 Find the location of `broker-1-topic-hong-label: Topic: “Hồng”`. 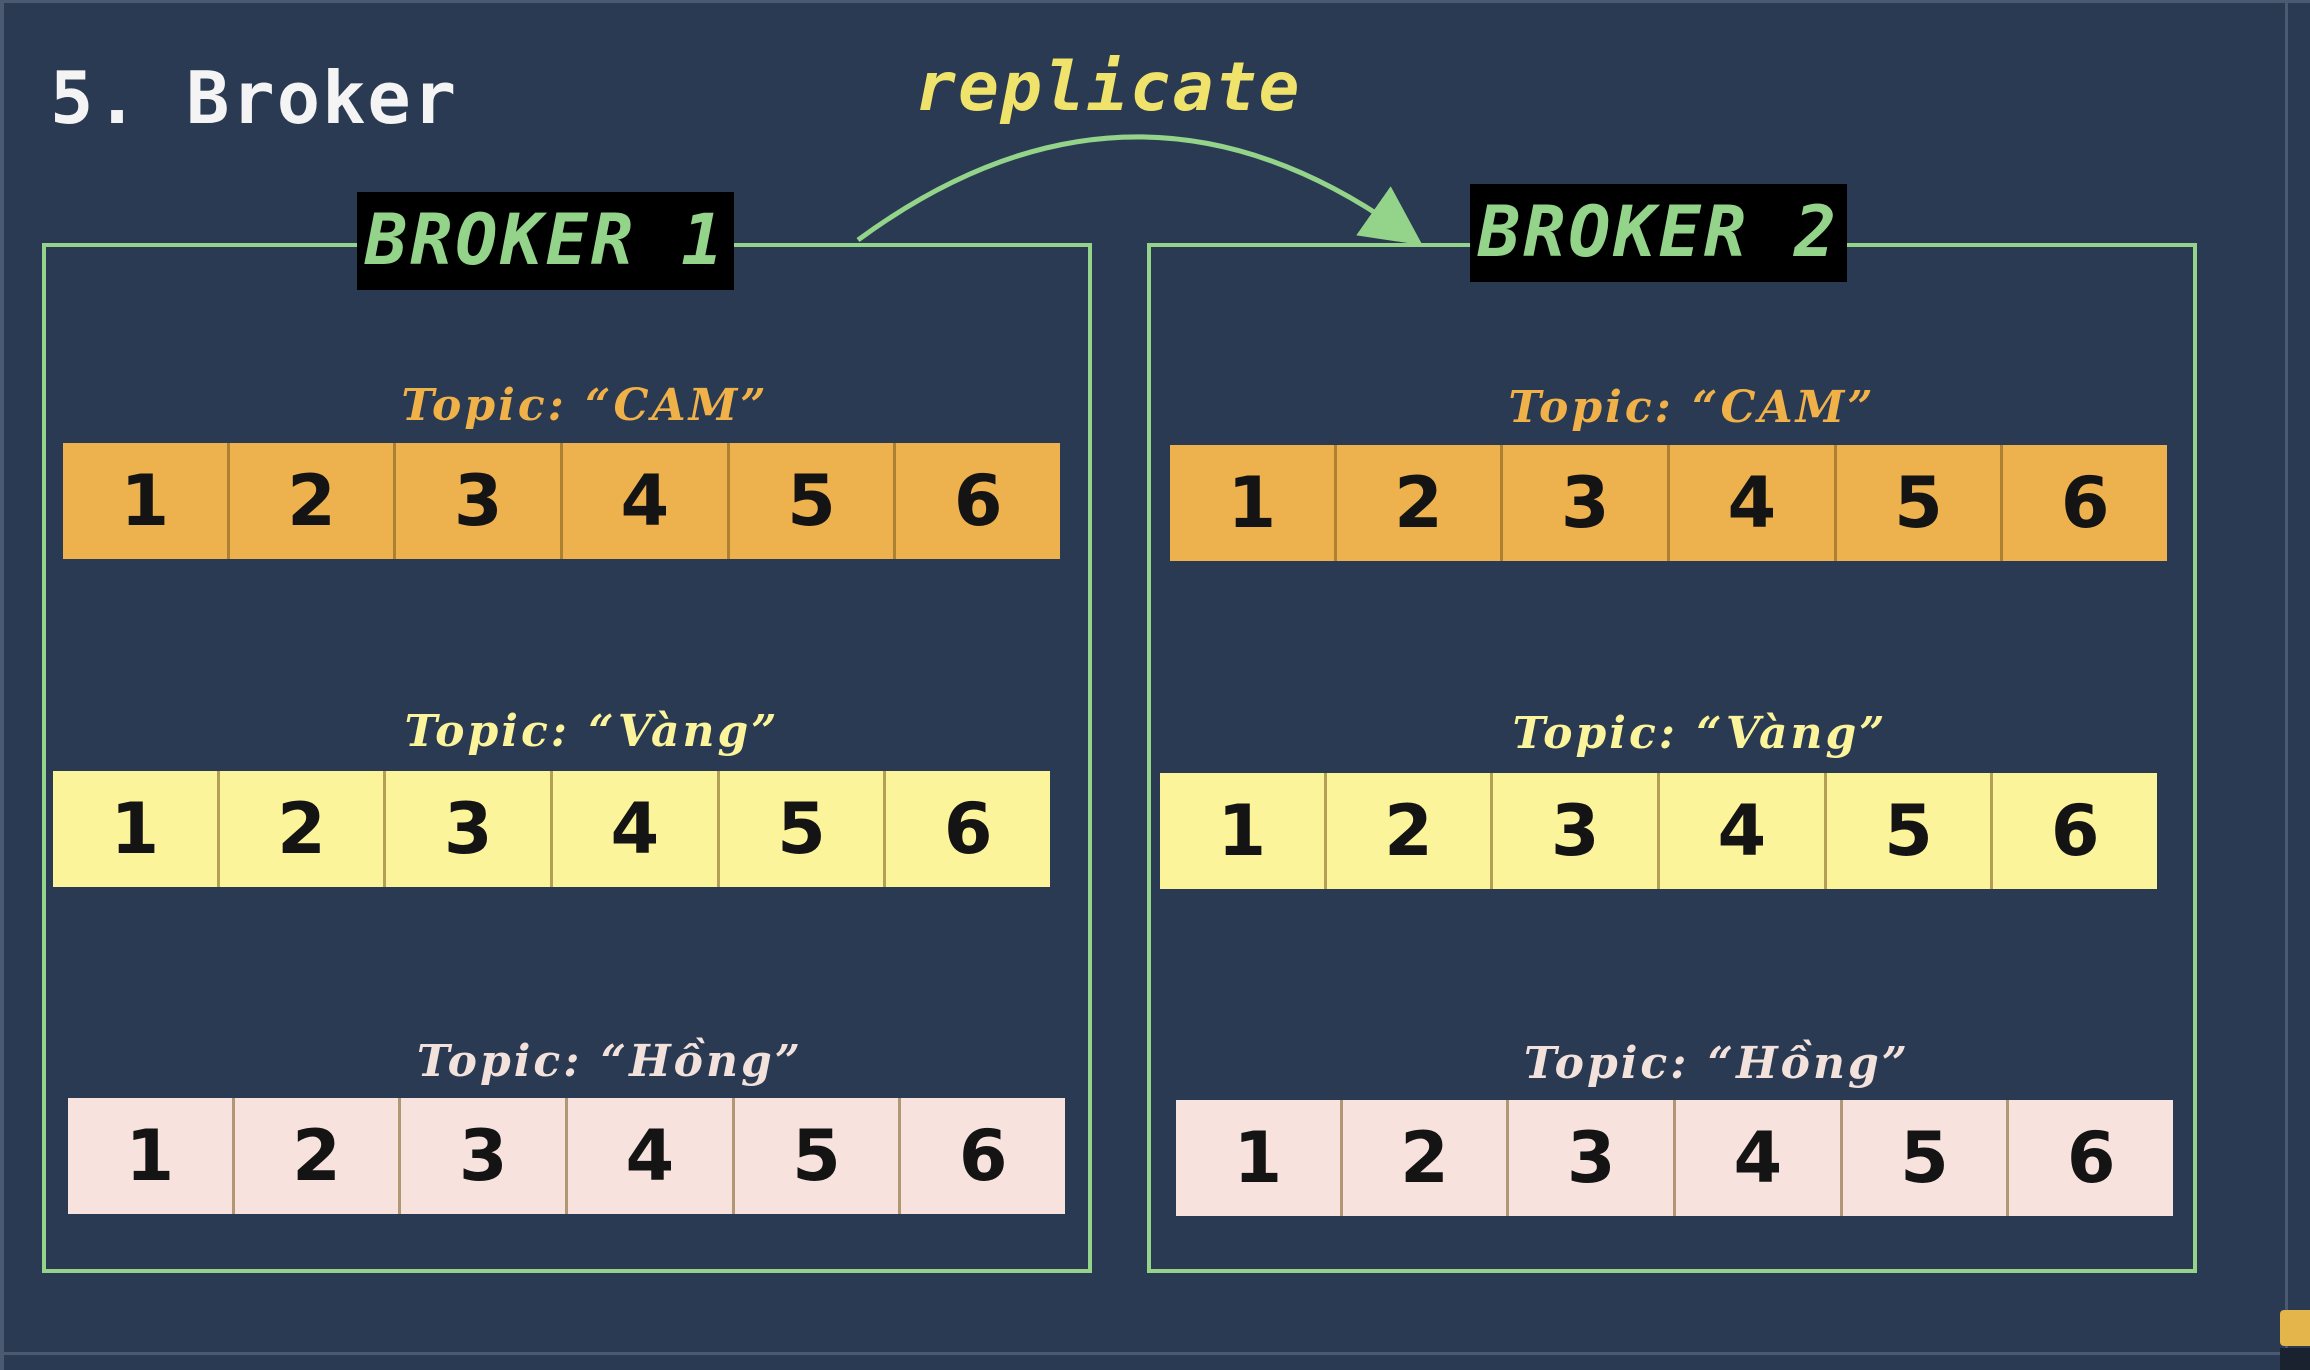

broker-1-topic-hong-label: Topic: “Hồng” is located at coordinates (610, 1061).